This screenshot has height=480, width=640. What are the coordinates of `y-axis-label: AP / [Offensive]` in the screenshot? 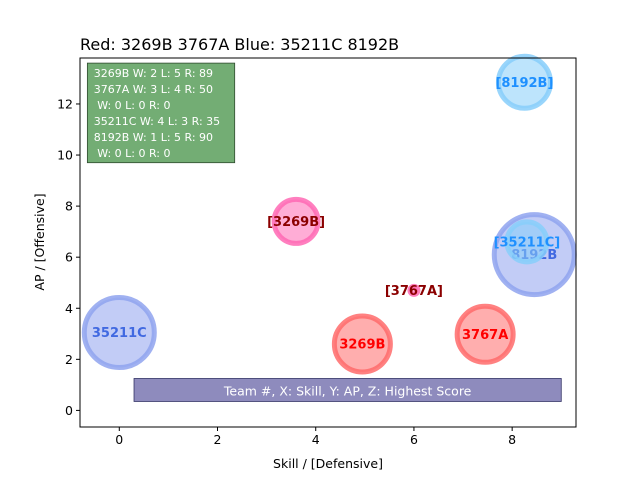 It's located at (39, 241).